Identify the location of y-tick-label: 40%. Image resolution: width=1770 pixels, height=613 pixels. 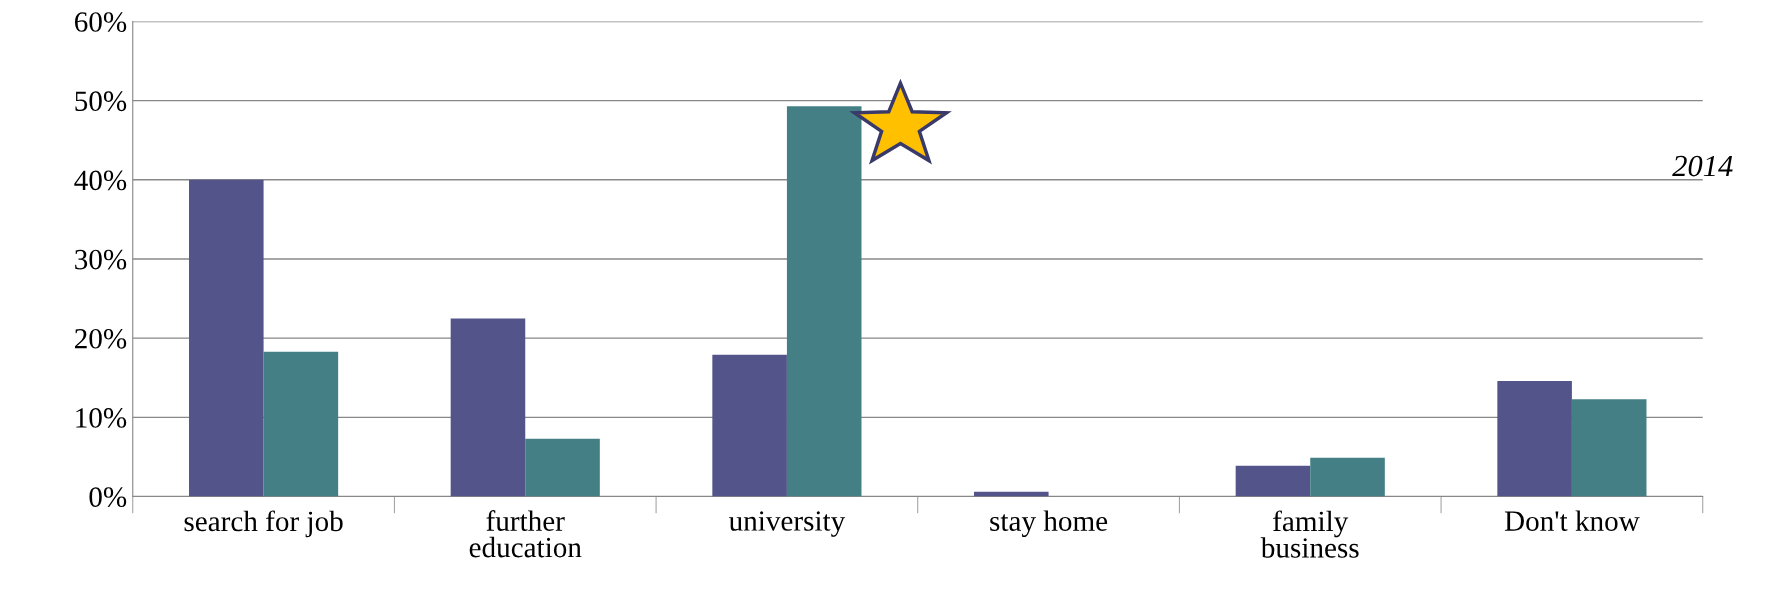
(100, 180).